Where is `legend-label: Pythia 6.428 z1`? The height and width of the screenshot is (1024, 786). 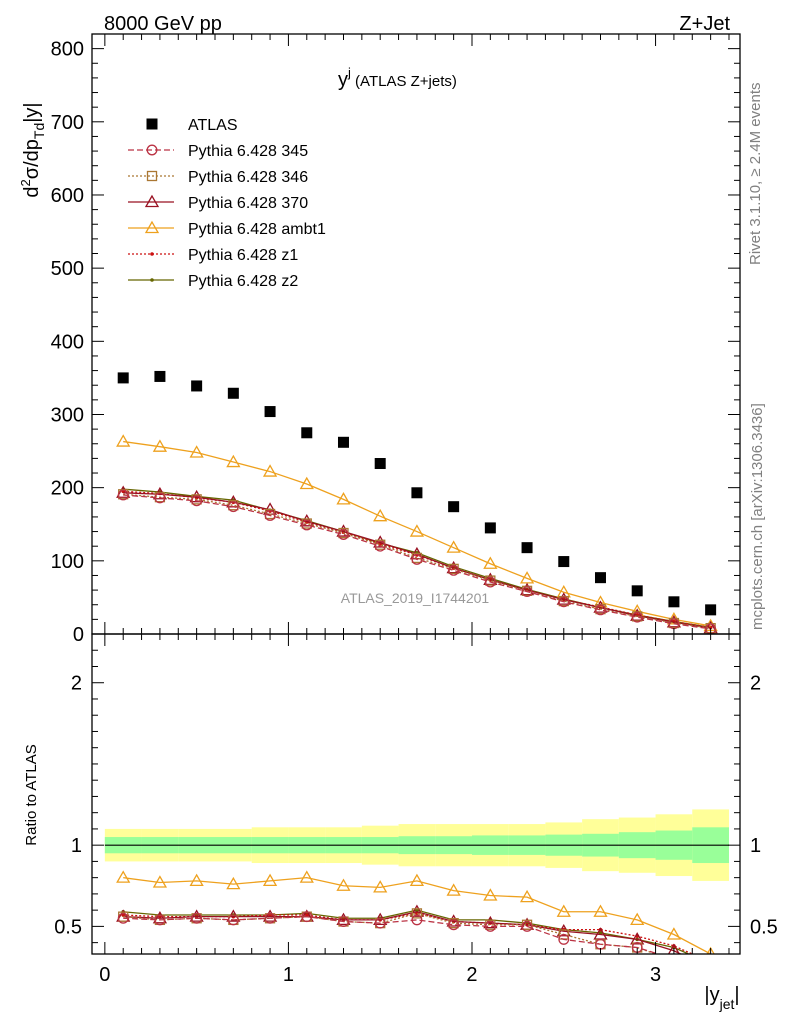 legend-label: Pythia 6.428 z1 is located at coordinates (243, 255).